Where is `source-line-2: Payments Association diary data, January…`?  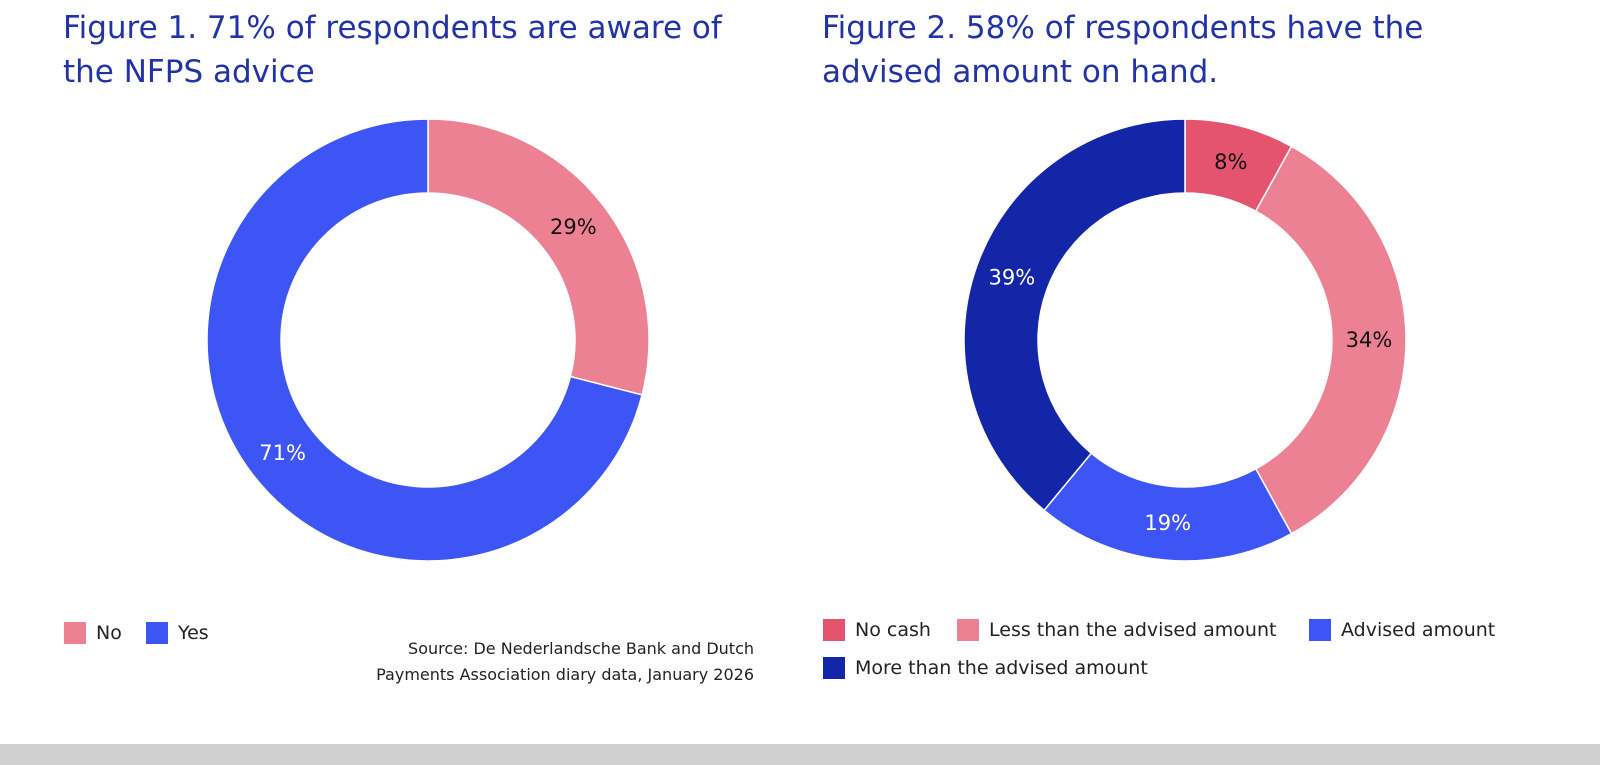 source-line-2: Payments Association diary data, January… is located at coordinates (565, 674).